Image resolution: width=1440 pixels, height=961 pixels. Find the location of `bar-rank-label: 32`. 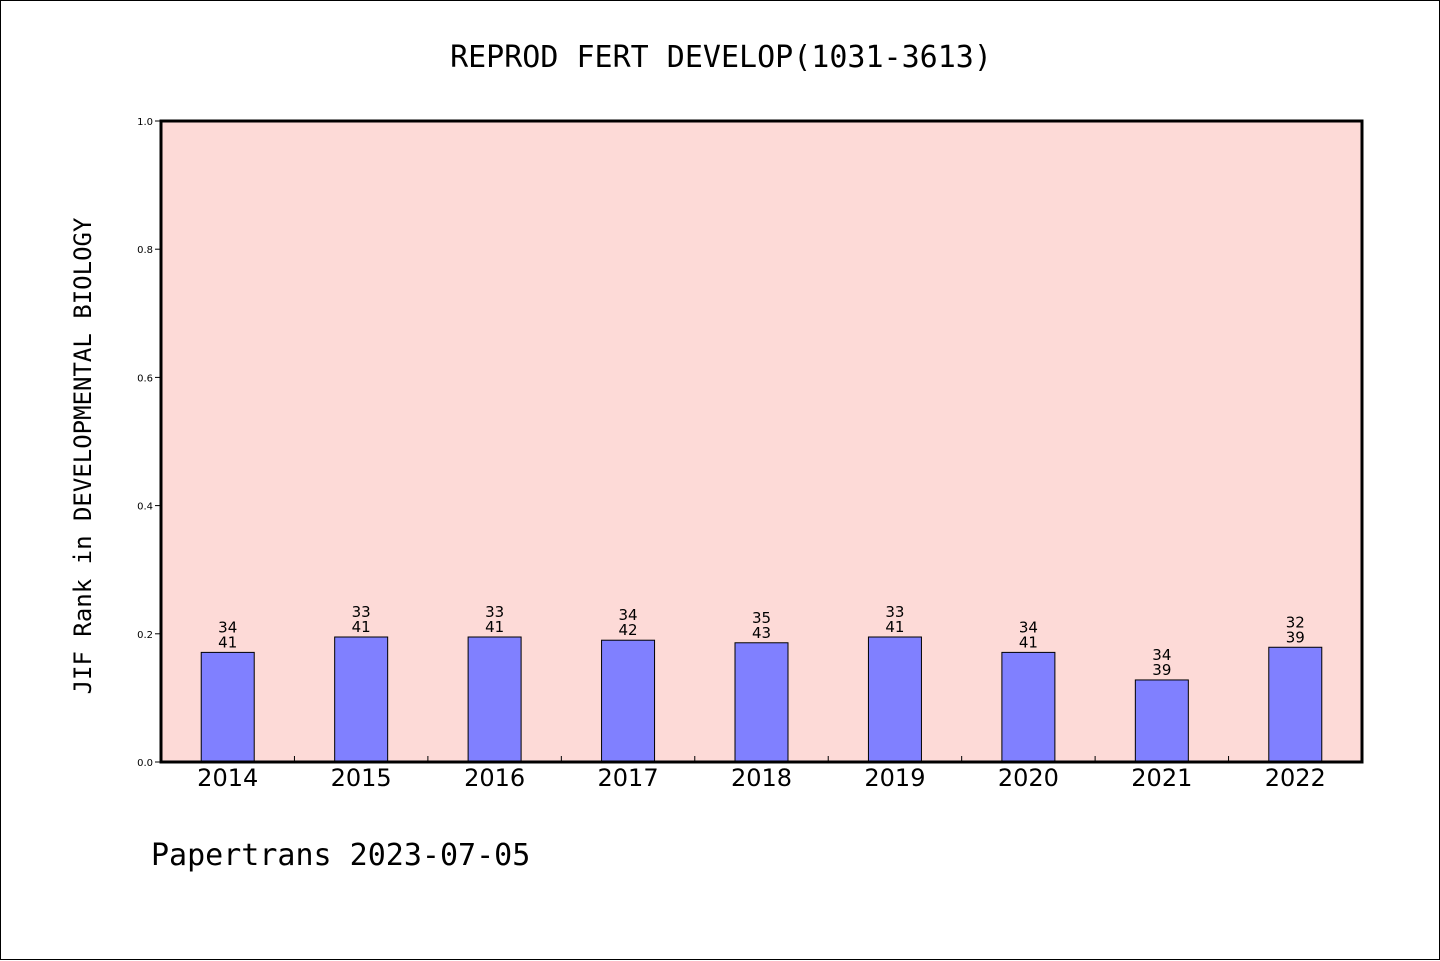

bar-rank-label: 32 is located at coordinates (1295, 622).